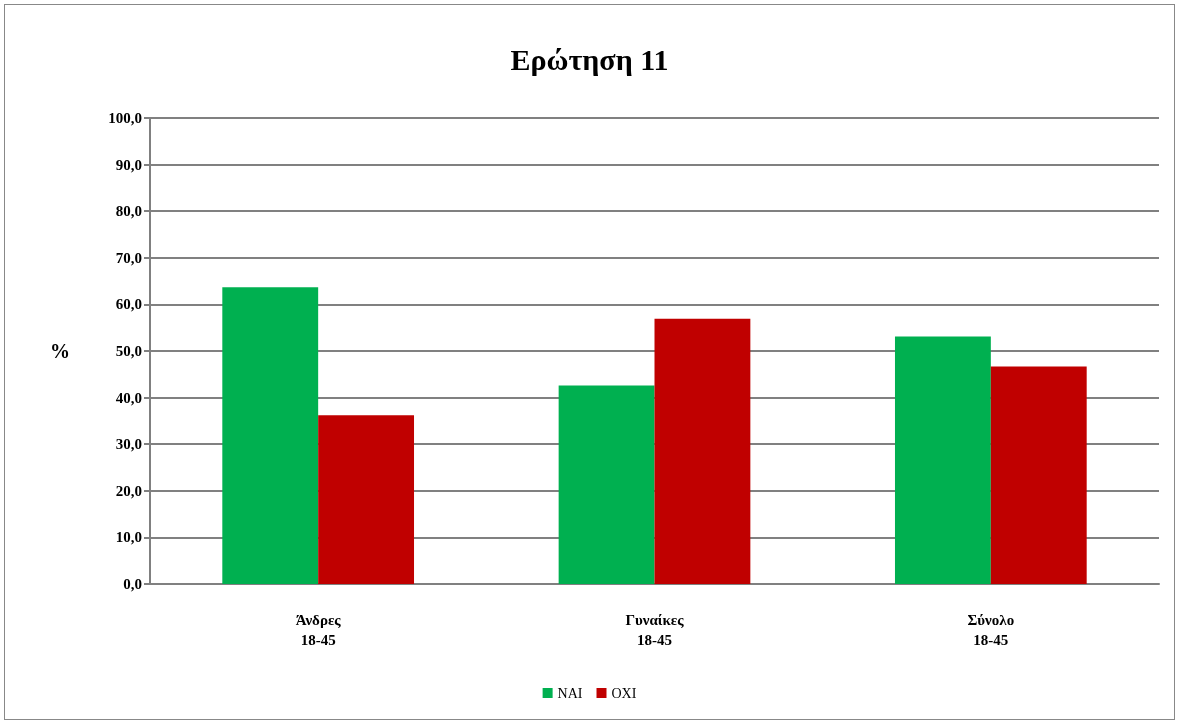 Image resolution: width=1181 pixels, height=726 pixels. Describe the element at coordinates (128, 351) in the screenshot. I see `y-tick-label: 50,0` at that location.